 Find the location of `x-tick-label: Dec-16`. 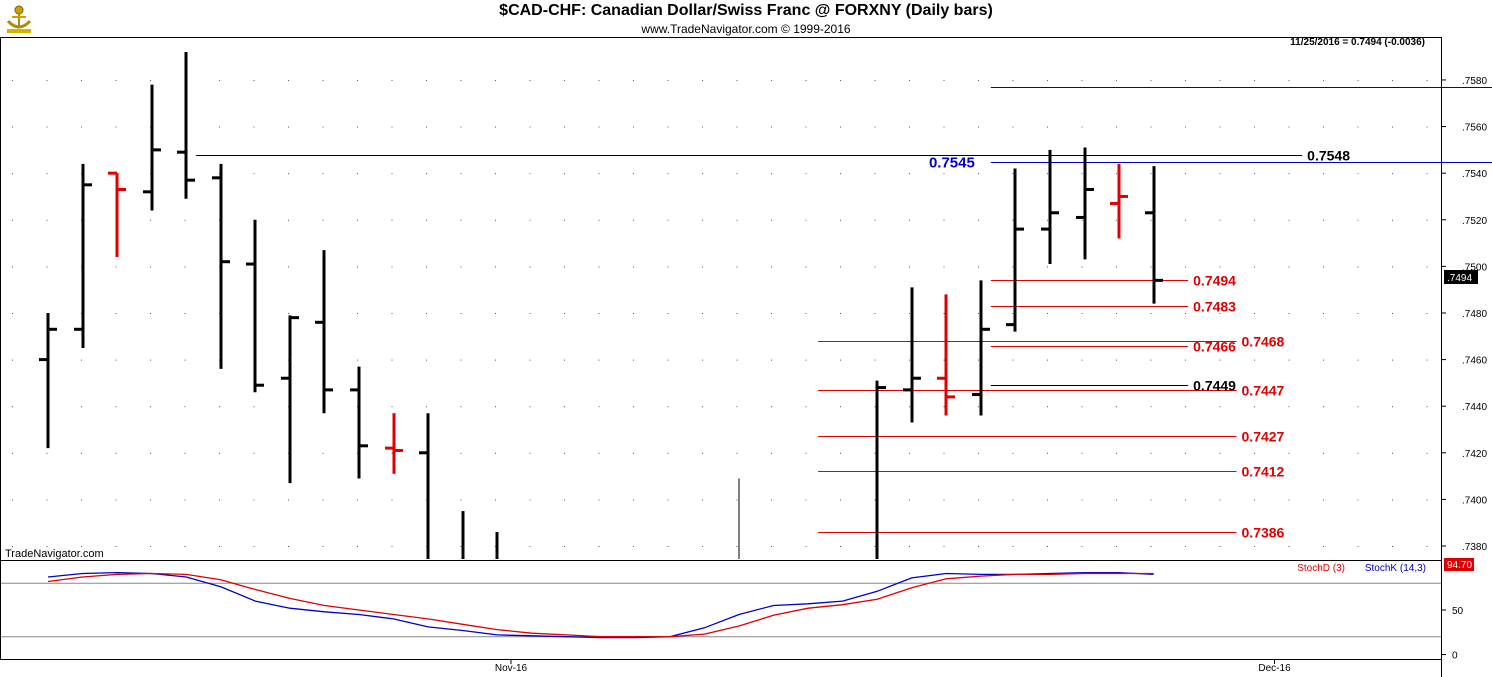

x-tick-label: Dec-16 is located at coordinates (1274, 668).